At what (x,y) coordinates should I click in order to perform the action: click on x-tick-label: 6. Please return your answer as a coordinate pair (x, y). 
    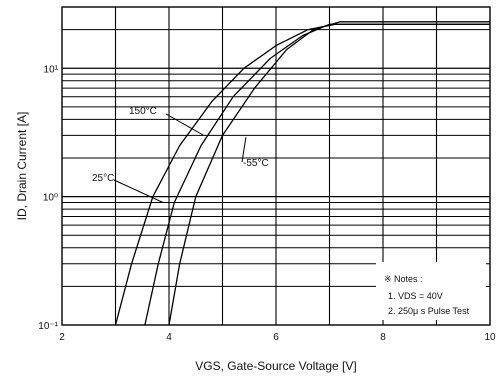
    Looking at the image, I should click on (276, 337).